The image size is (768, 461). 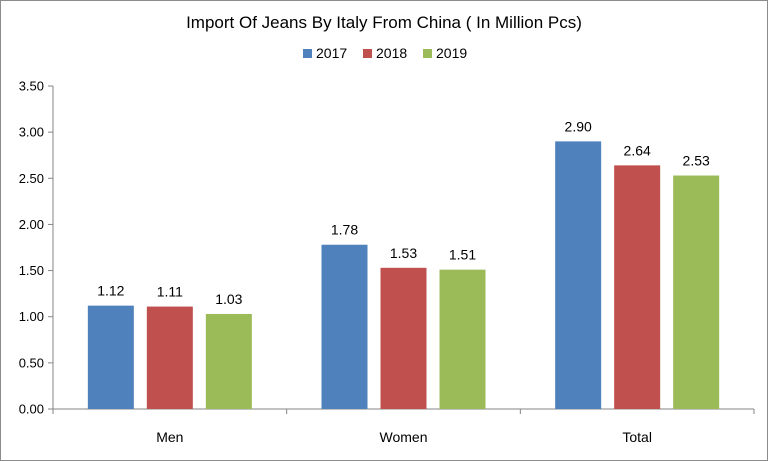 I want to click on x-tick-label-women: Women, so click(x=404, y=437).